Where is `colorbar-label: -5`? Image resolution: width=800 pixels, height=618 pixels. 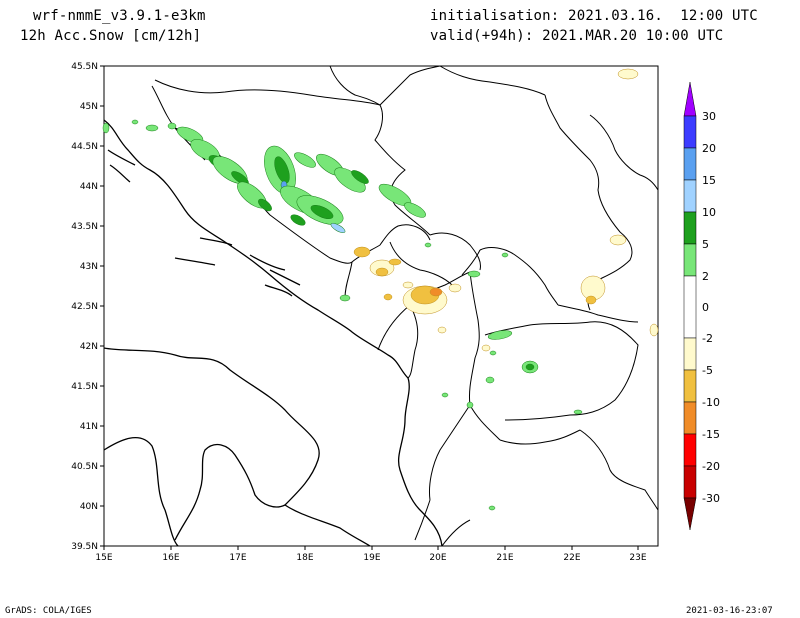 colorbar-label: -5 is located at coordinates (707, 370).